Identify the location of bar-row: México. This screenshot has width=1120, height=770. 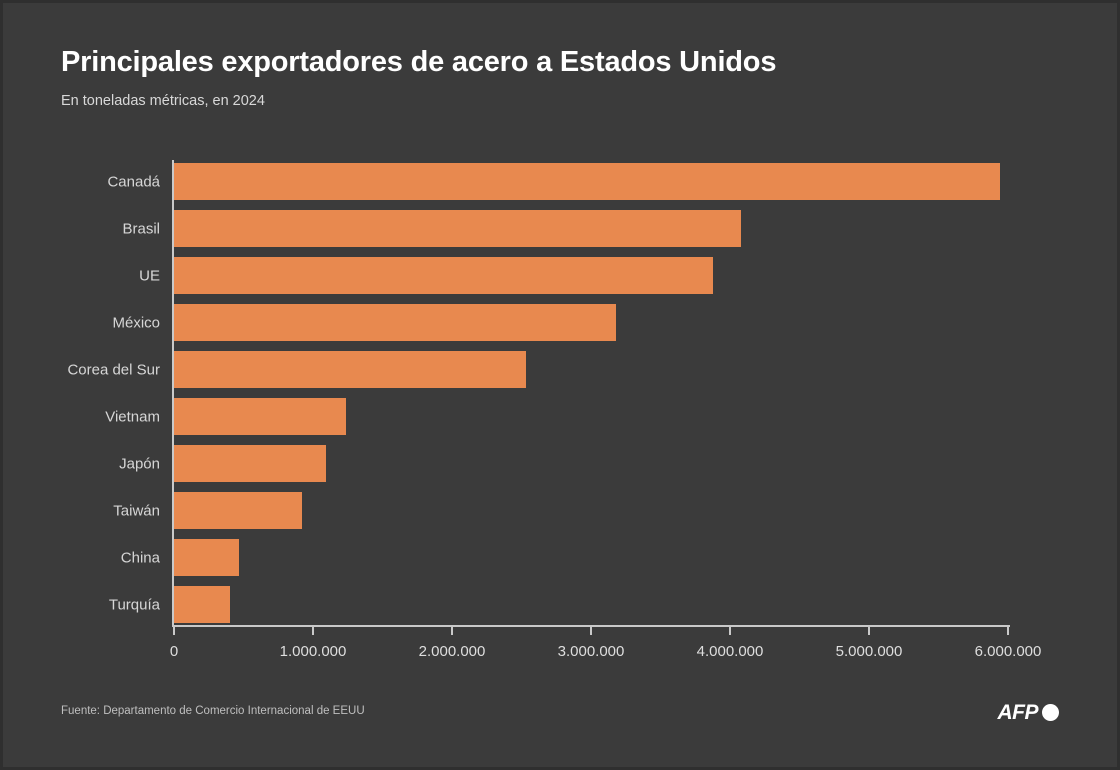
(505, 322).